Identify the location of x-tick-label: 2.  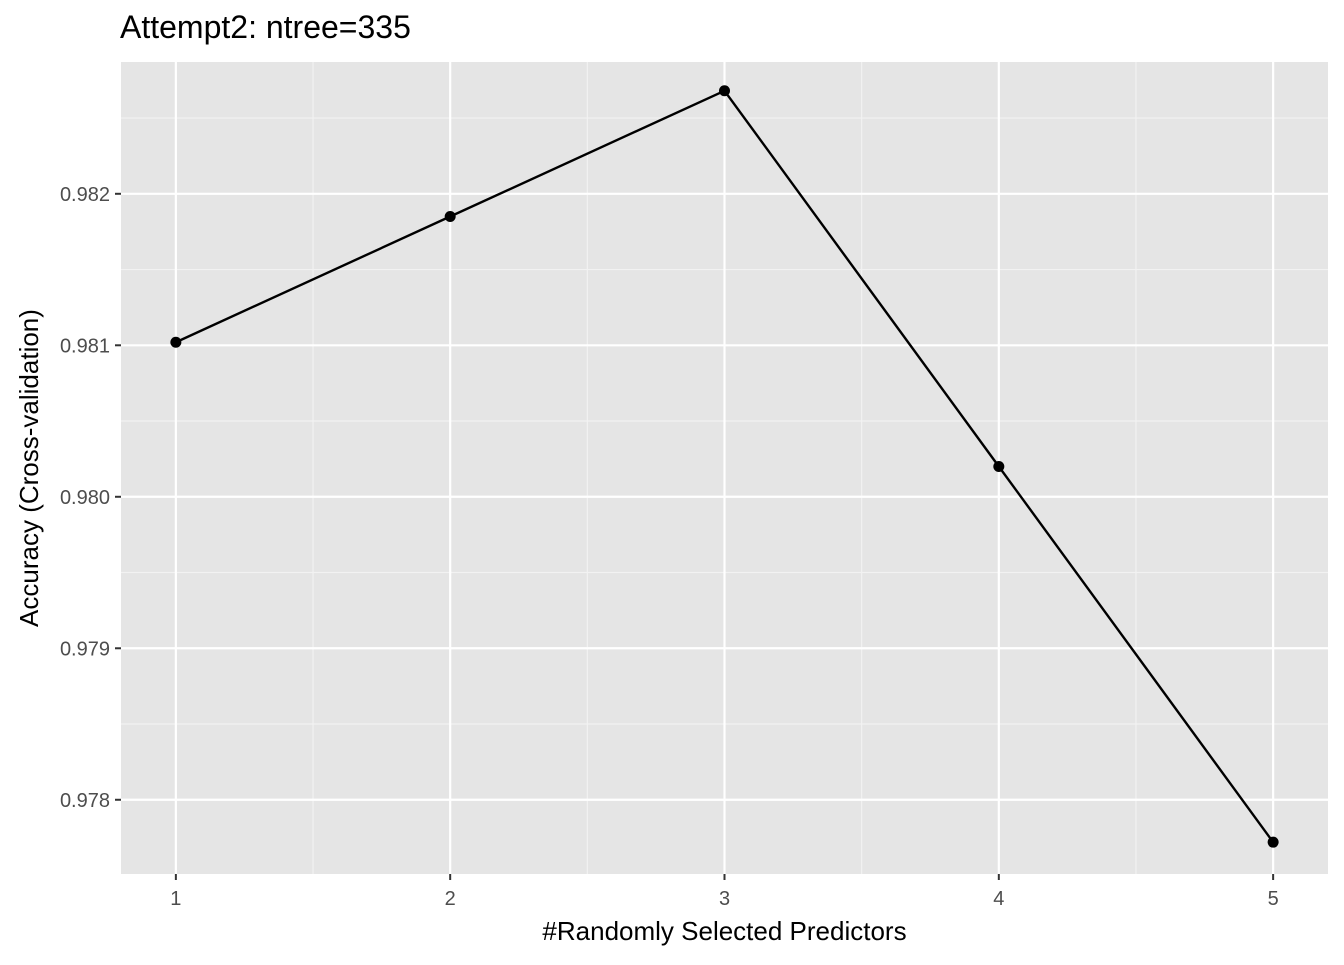
(450, 899).